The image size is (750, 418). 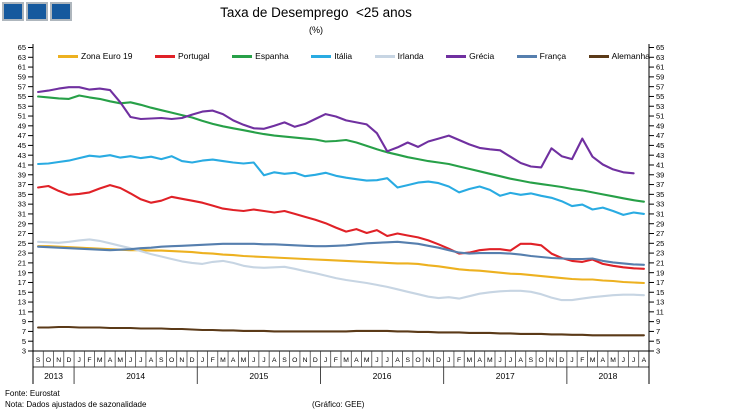 I want to click on y-tick-label-left: 53, so click(x=22, y=106).